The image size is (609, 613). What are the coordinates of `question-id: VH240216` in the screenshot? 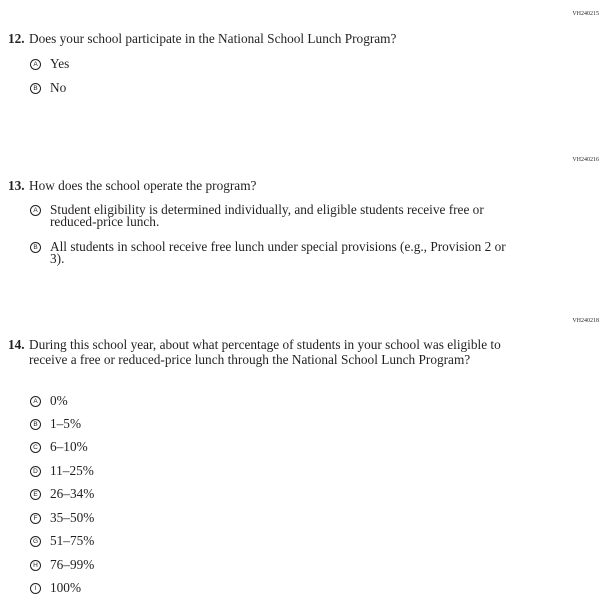 It's located at (585, 160).